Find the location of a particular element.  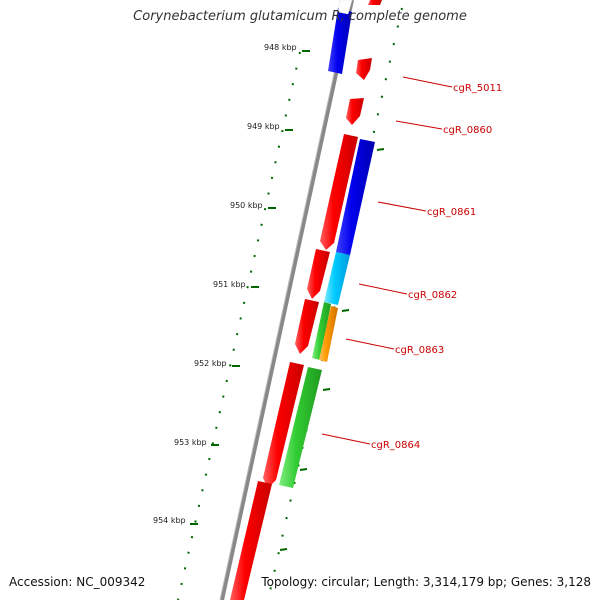

feature-red-952b is located at coordinates (283, 425).